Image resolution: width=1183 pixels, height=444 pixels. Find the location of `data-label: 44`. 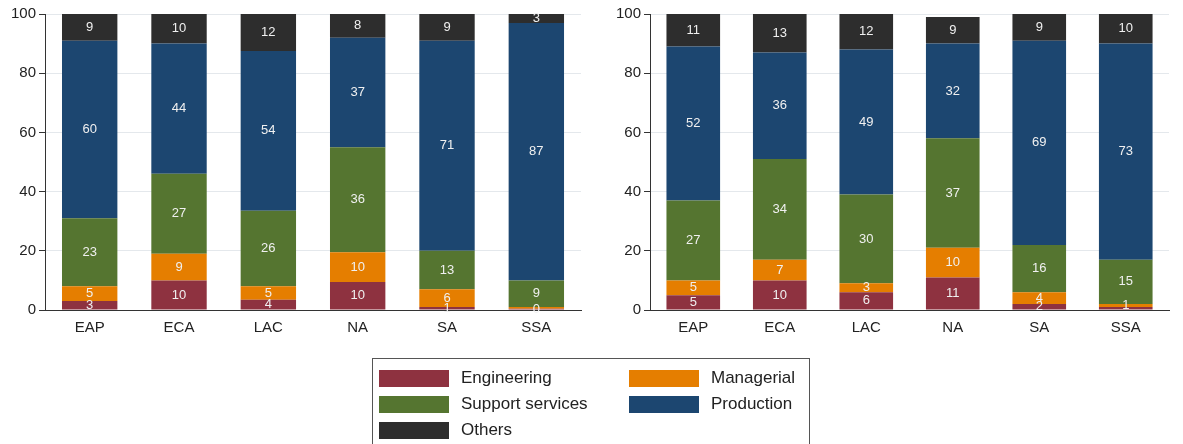

data-label: 44 is located at coordinates (179, 108).